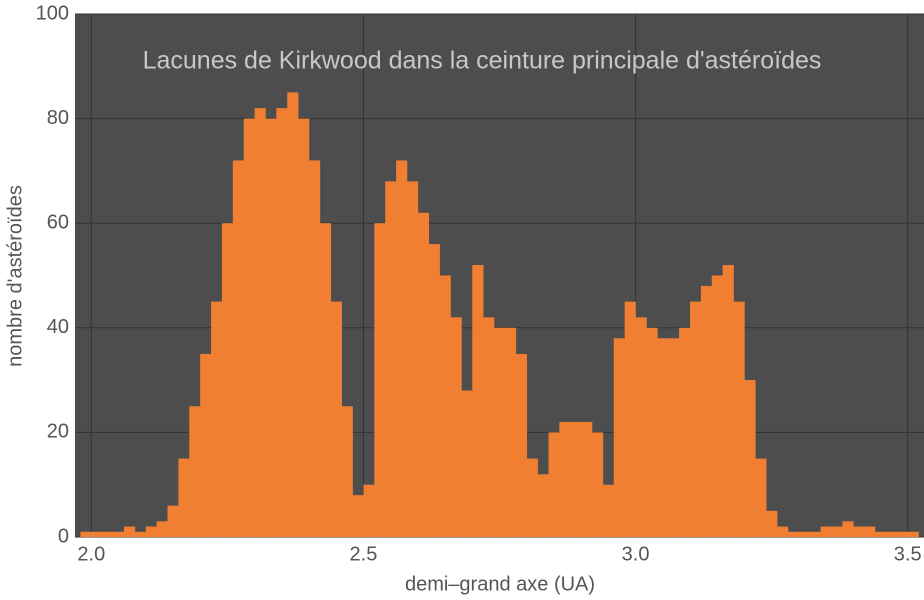 This screenshot has height=600, width=924. Describe the element at coordinates (58, 327) in the screenshot. I see `y-tick-label: 40` at that location.